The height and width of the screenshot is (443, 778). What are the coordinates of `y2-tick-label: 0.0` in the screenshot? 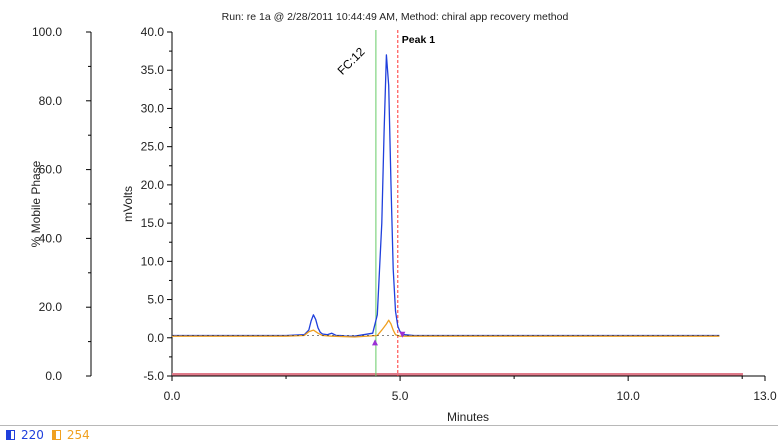 It's located at (53, 376).